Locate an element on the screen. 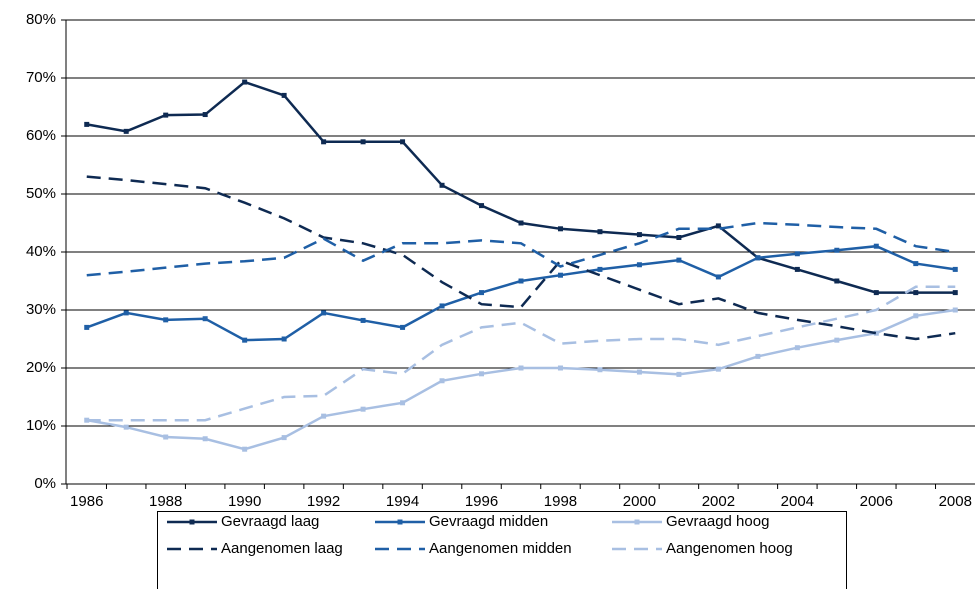 The image size is (979, 589). y-tick-label: 0% is located at coordinates (45, 483).